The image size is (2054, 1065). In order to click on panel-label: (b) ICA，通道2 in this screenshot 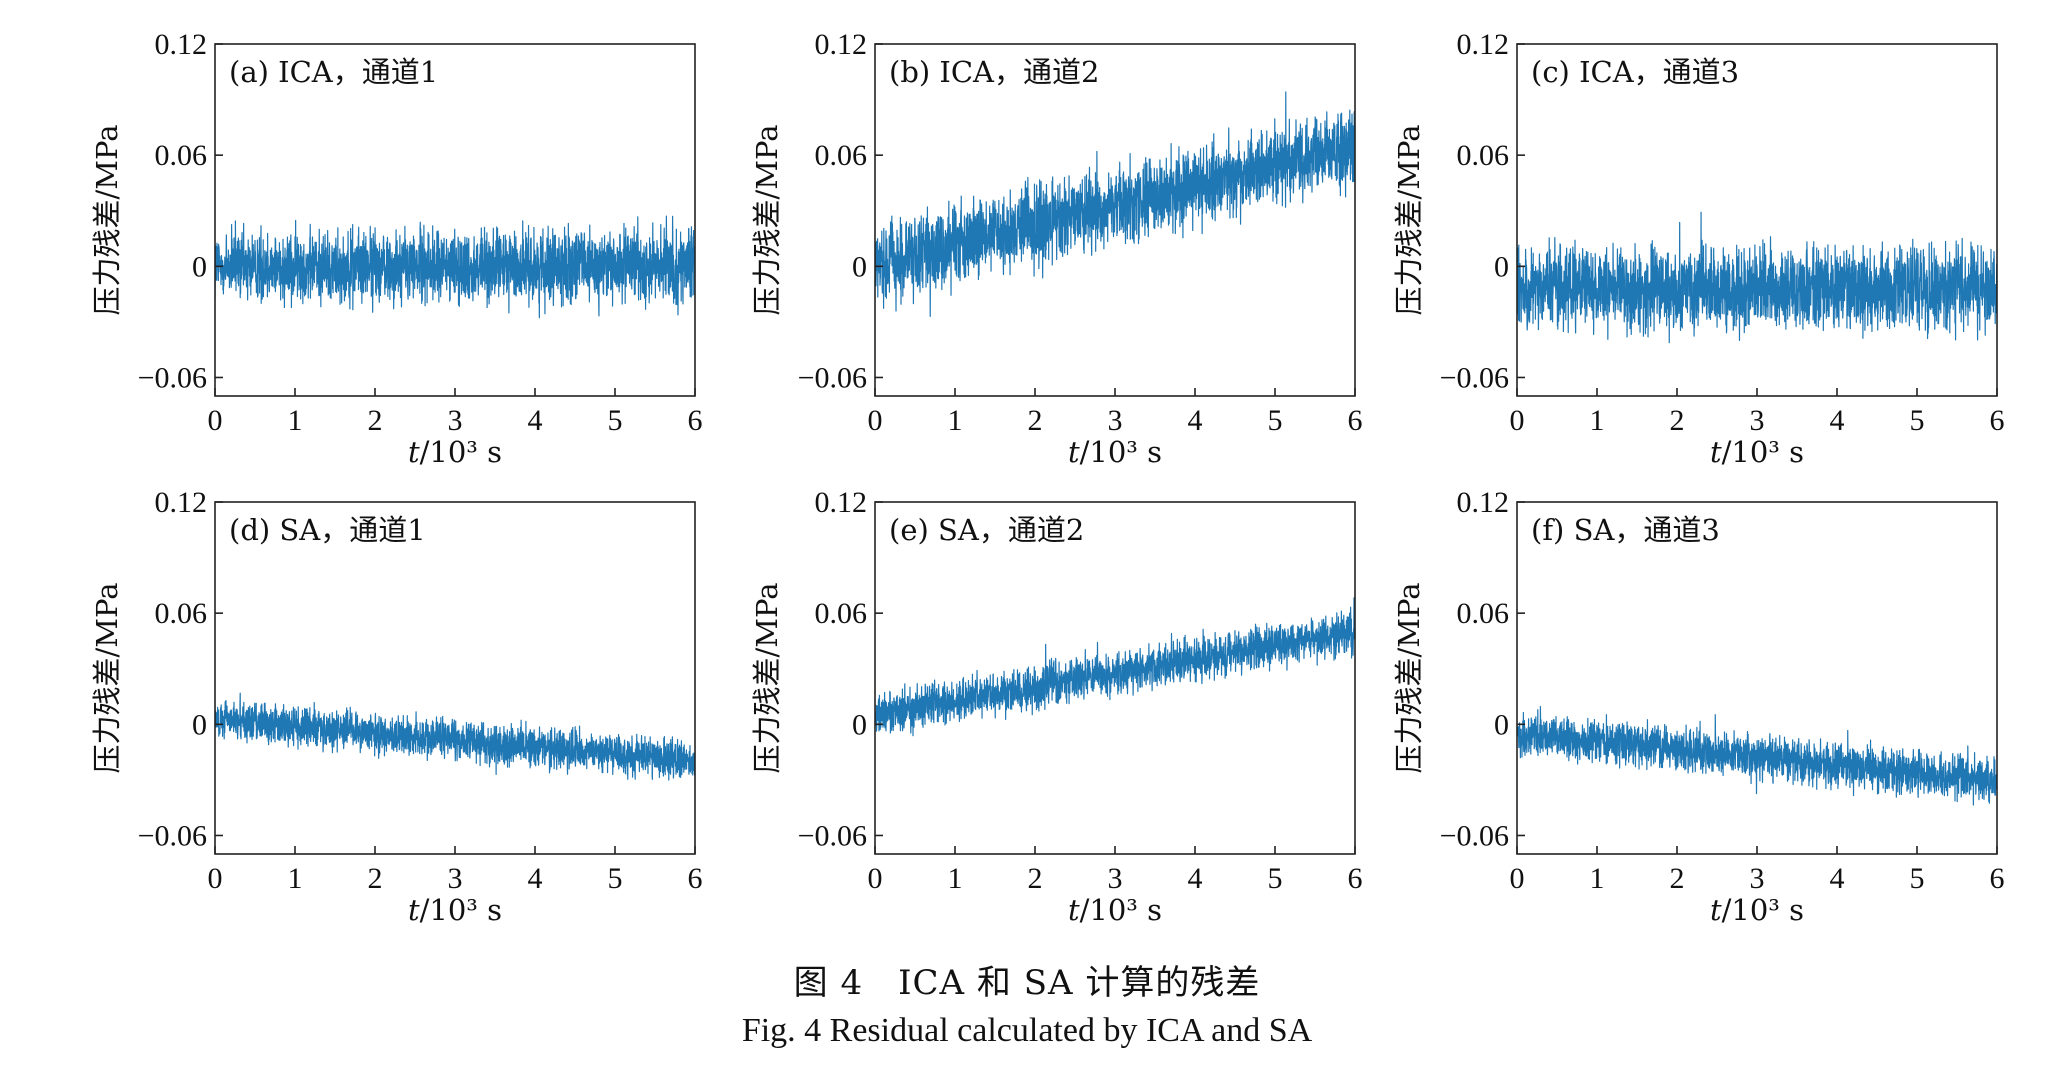, I will do `click(994, 72)`.